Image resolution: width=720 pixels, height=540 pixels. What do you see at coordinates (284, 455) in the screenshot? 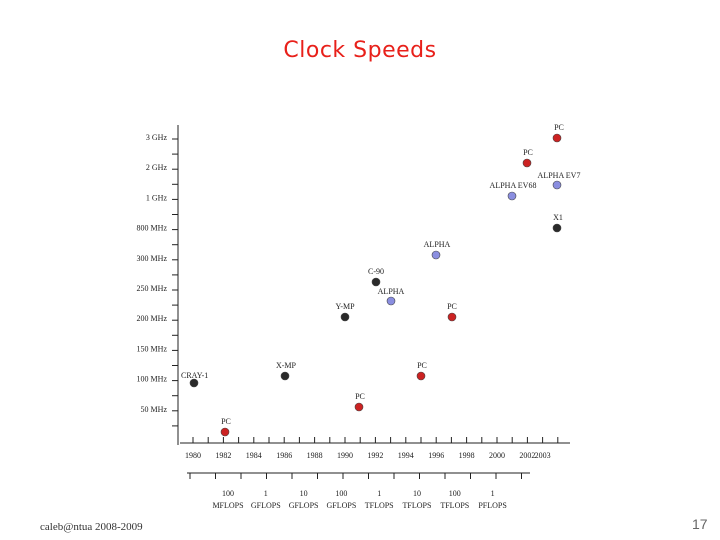
I see `x-tick-label: 1986` at bounding box center [284, 455].